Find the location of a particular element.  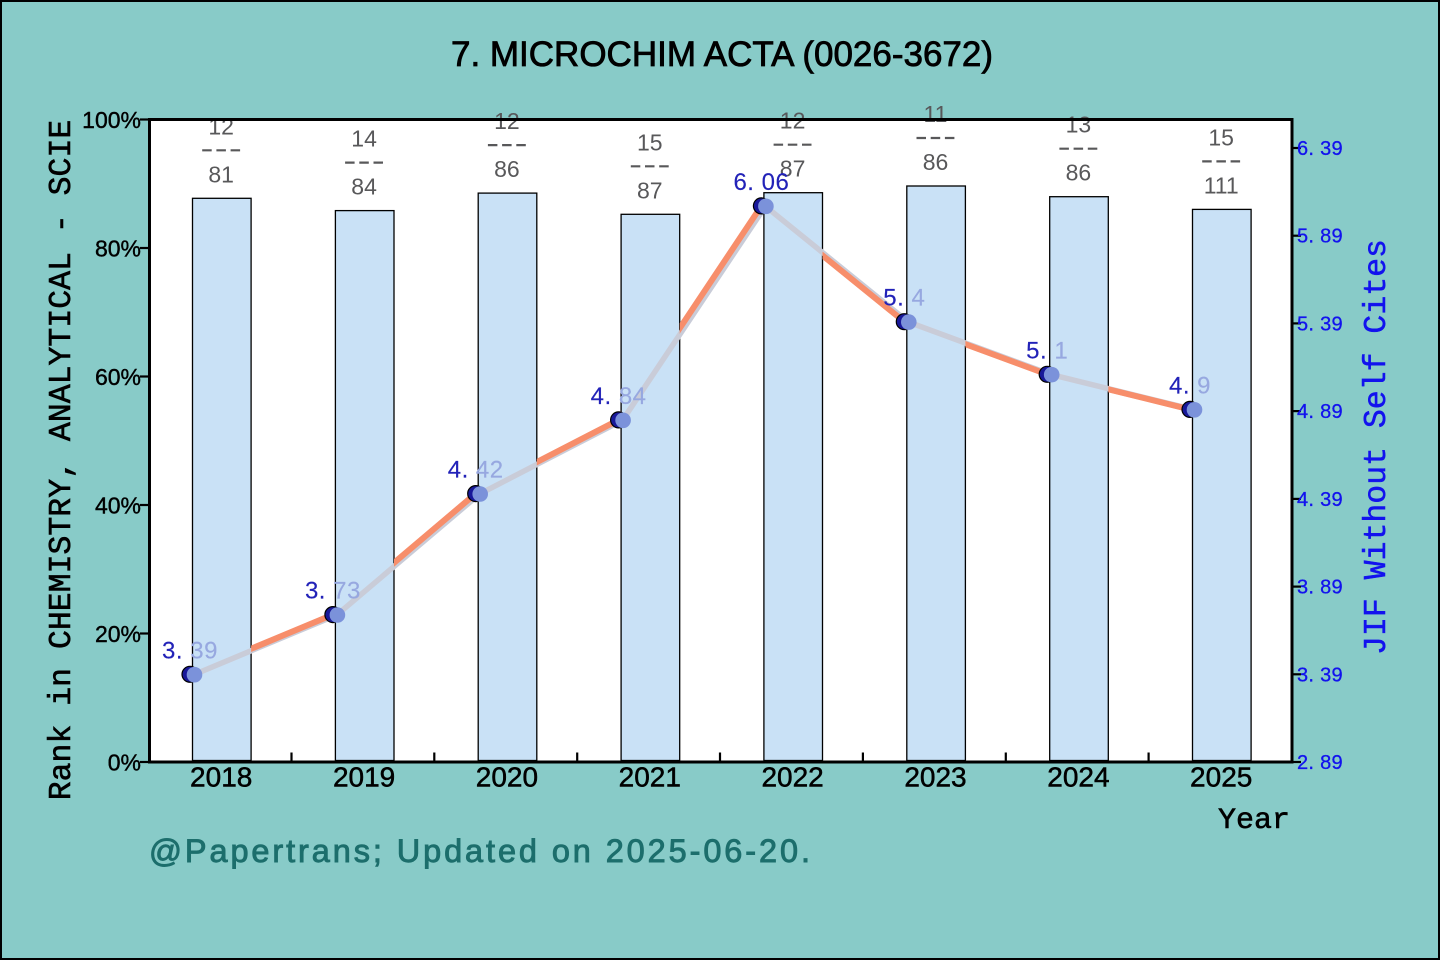

svg-text: 14 is located at coordinates (364, 139).